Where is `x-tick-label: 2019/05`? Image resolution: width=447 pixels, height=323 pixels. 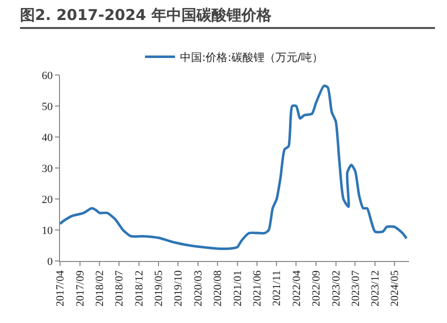 x-tick-label: 2019/05 is located at coordinates (158, 288).